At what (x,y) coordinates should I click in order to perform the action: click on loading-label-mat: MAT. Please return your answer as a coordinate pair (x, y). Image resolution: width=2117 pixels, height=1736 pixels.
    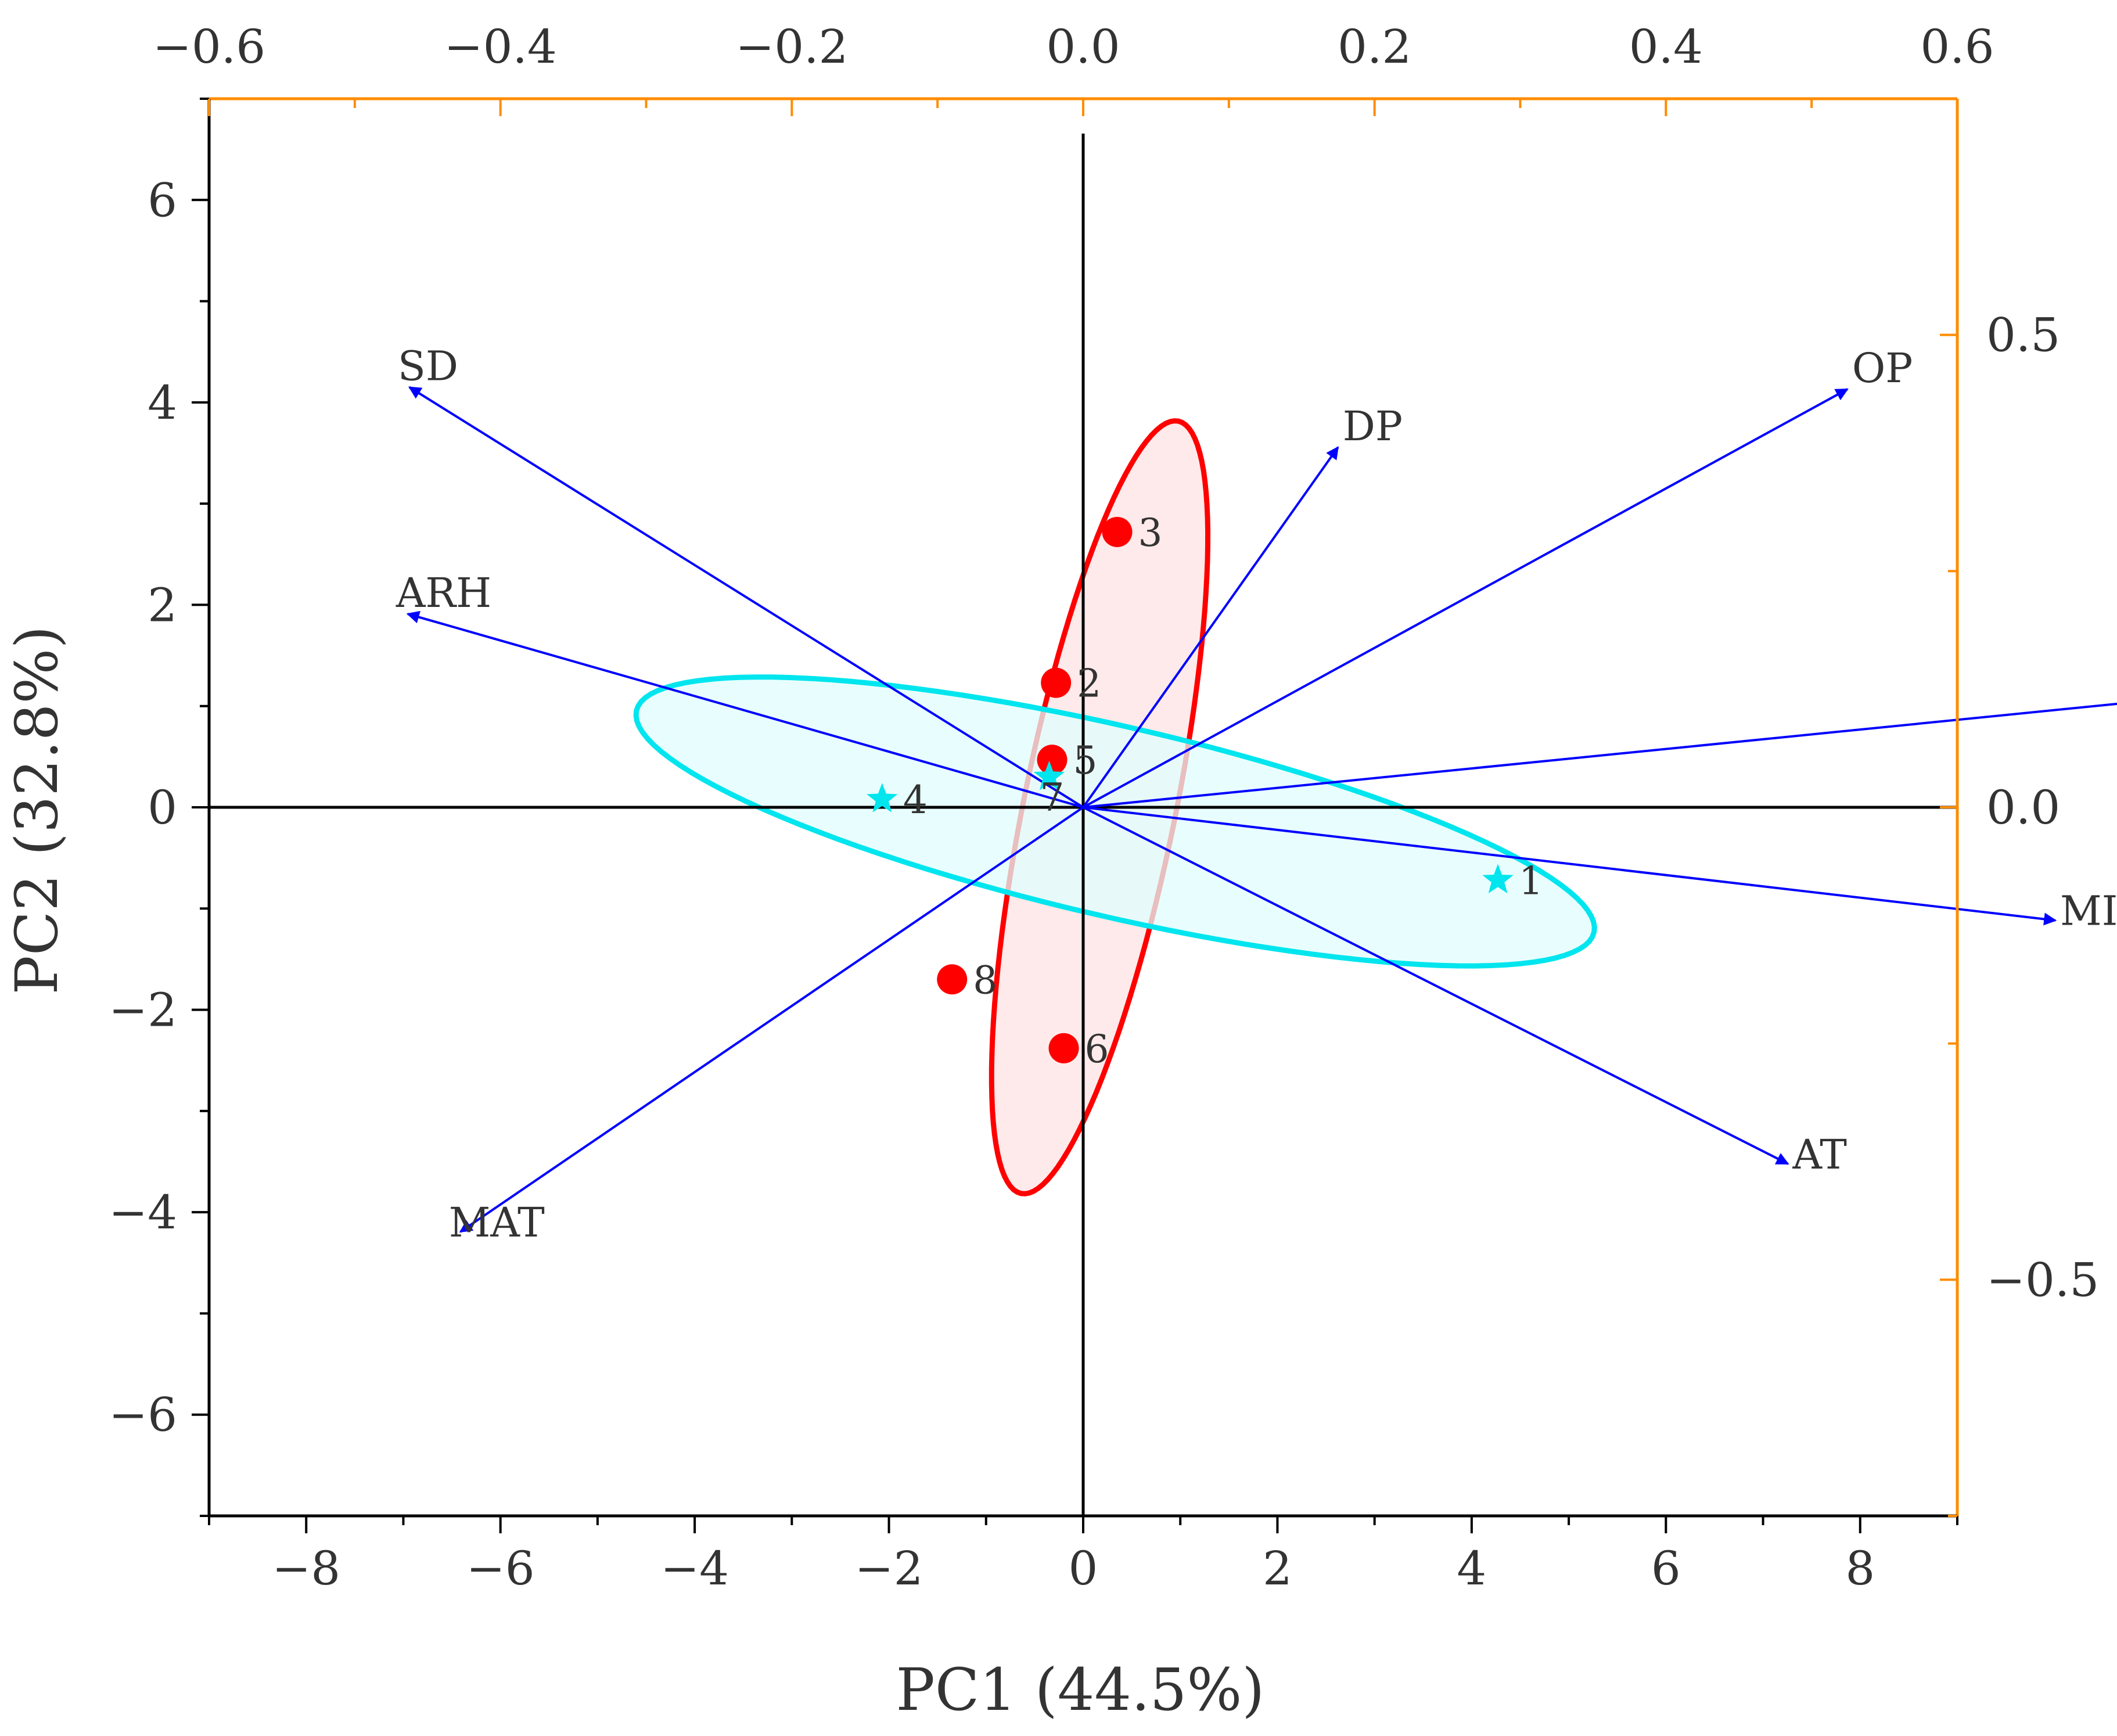
    Looking at the image, I should click on (497, 1222).